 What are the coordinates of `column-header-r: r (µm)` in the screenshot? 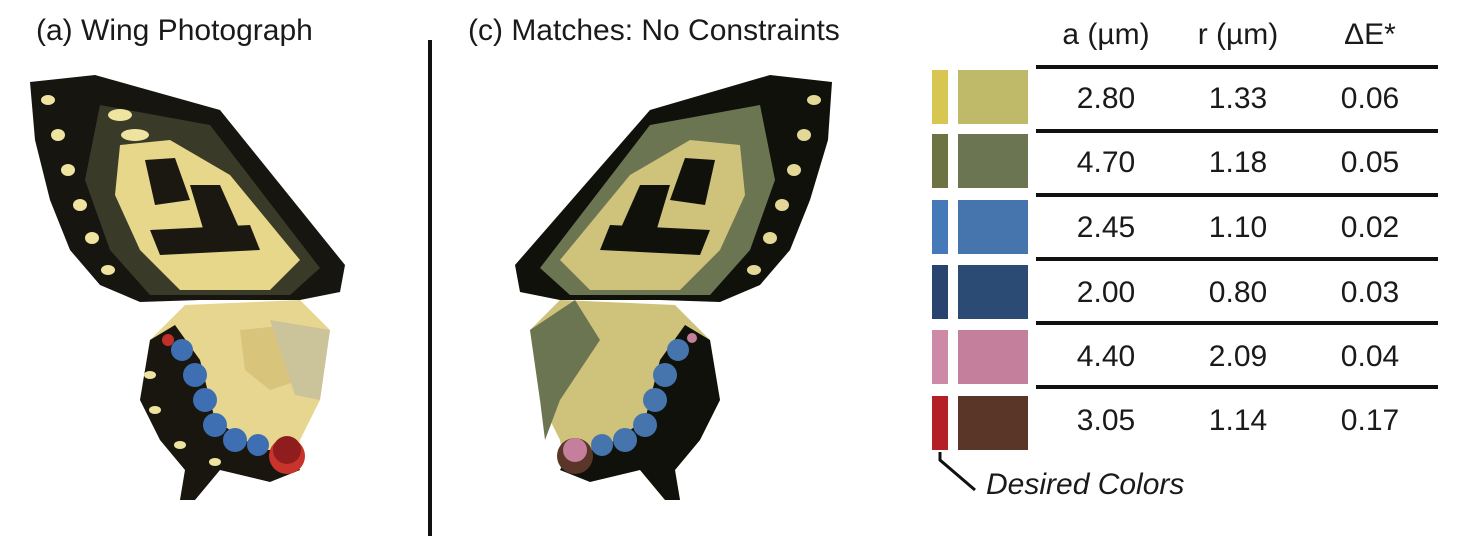 It's located at (1238, 34).